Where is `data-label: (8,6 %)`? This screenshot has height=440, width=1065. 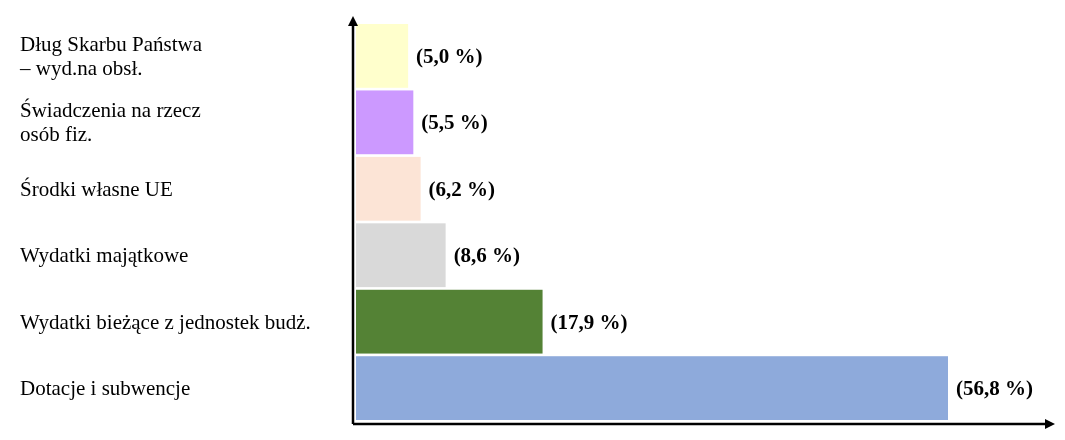
data-label: (8,6 %) is located at coordinates (487, 255).